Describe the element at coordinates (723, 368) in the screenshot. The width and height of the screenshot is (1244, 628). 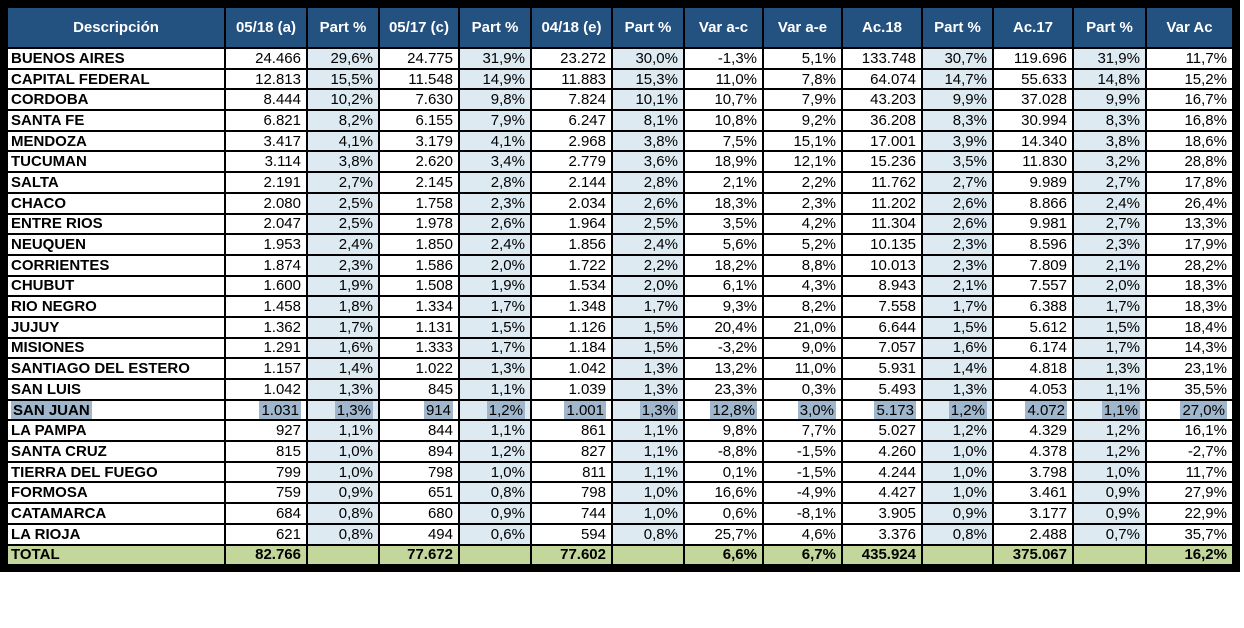
I see `data-cell: 13,2%` at that location.